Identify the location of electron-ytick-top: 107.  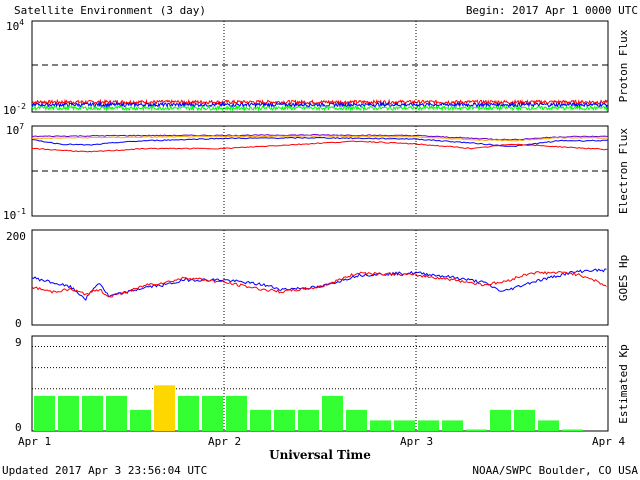
(15, 129).